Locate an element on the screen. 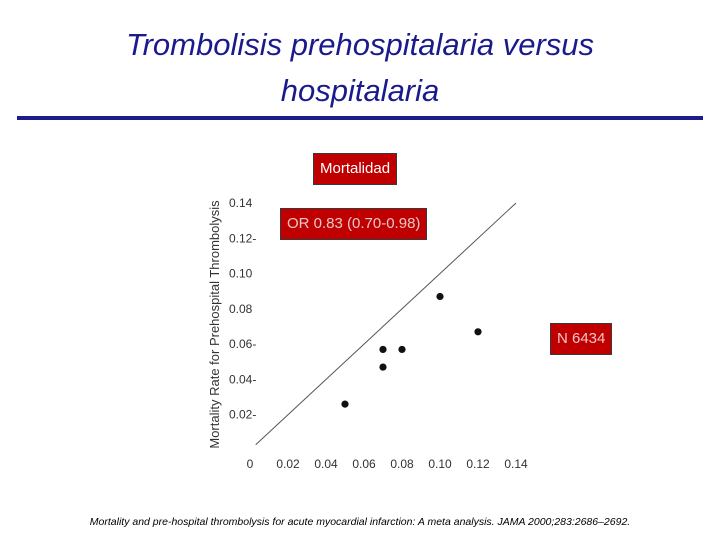 Image resolution: width=720 pixels, height=540 pixels. mortalidad-label: Mortalidad is located at coordinates (355, 169).